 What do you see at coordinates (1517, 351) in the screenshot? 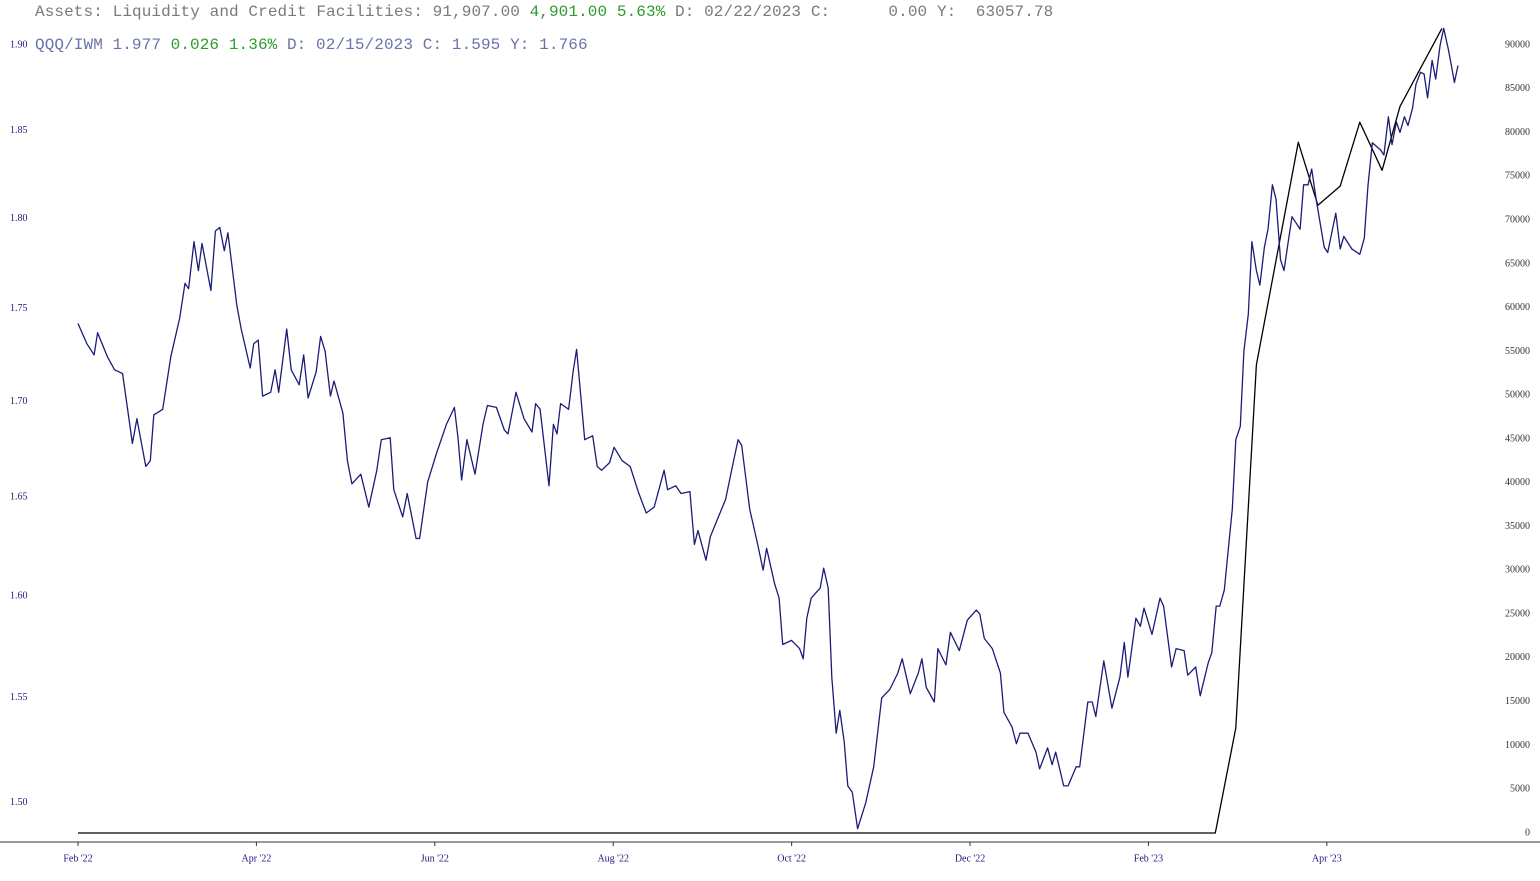
I see `y2-tick-label: 55000` at bounding box center [1517, 351].